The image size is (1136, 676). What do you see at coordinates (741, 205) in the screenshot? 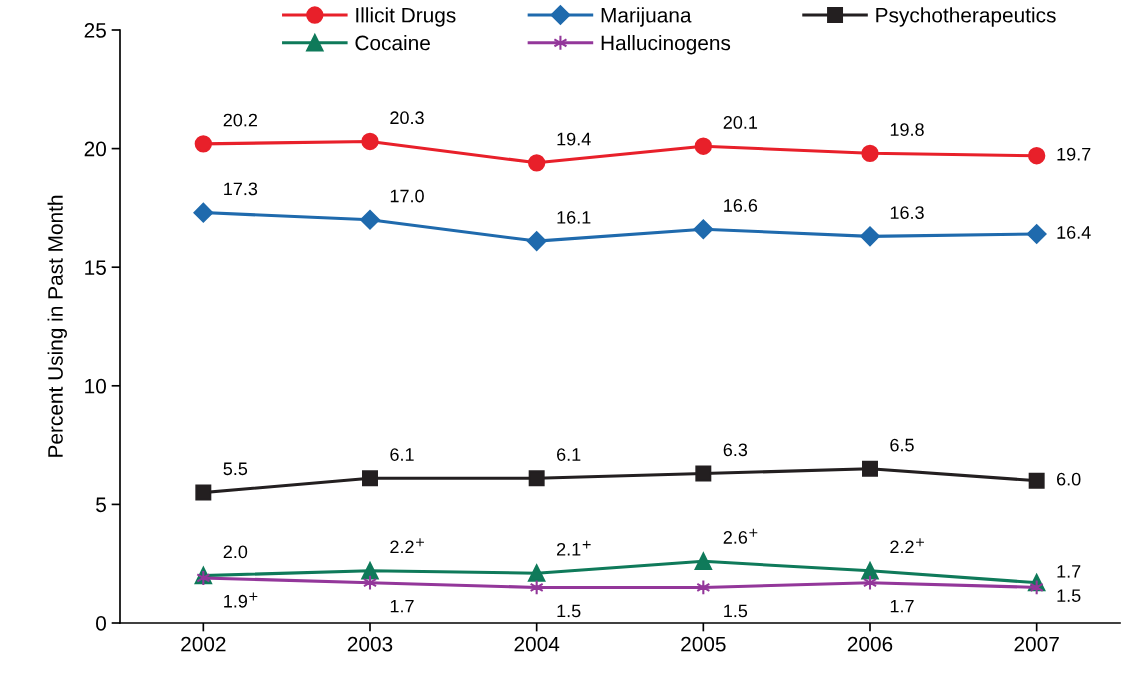
I see `data-label: 16.6` at bounding box center [741, 205].